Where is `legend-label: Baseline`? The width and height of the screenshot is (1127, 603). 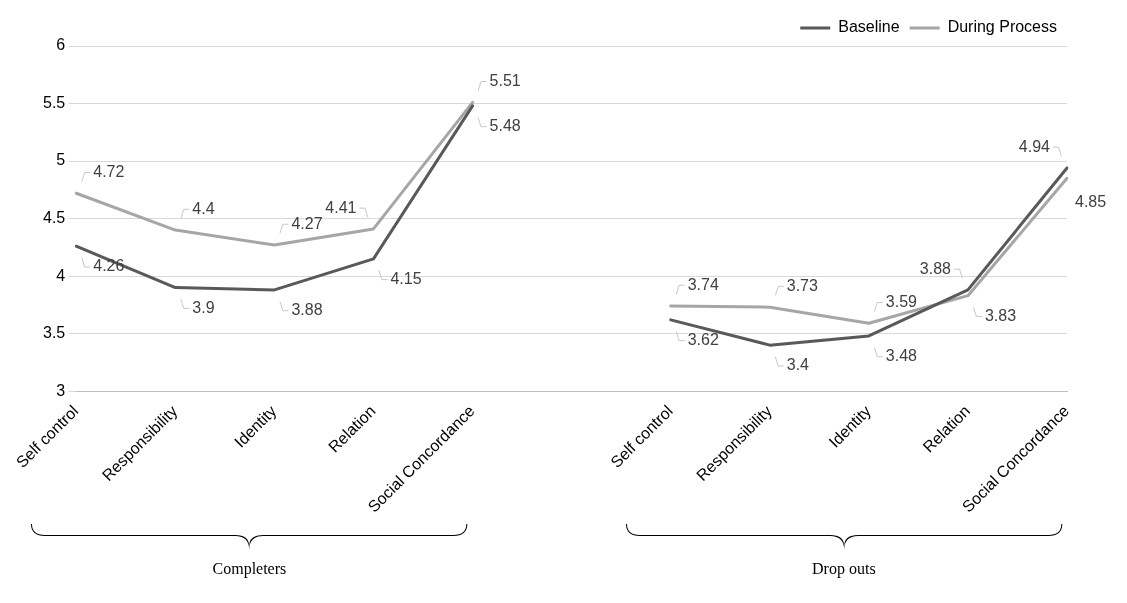
legend-label: Baseline is located at coordinates (869, 27).